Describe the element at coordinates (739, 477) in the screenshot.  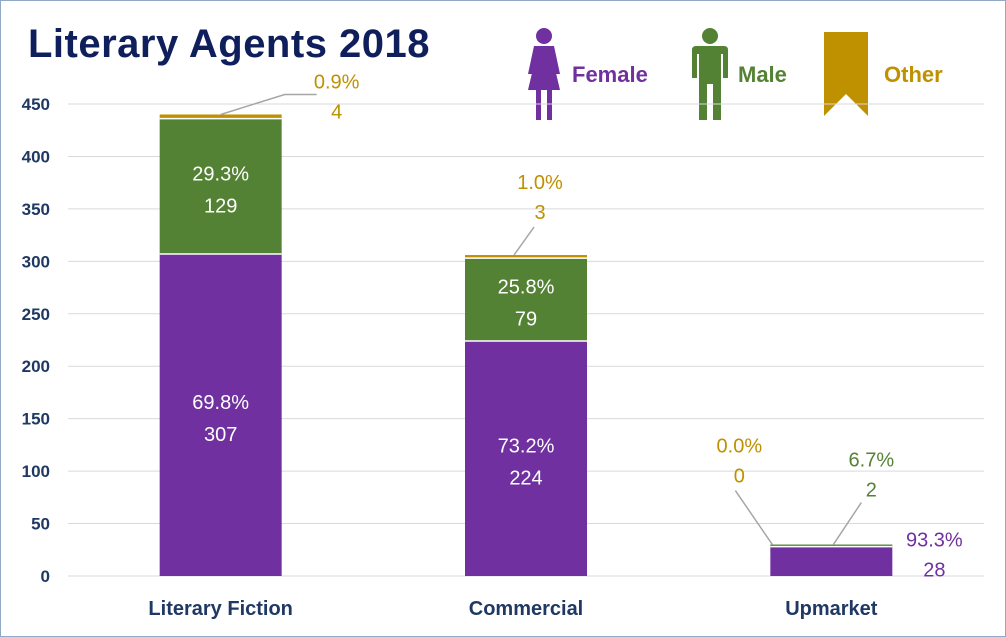
I see `data-label-value-other: 0` at that location.